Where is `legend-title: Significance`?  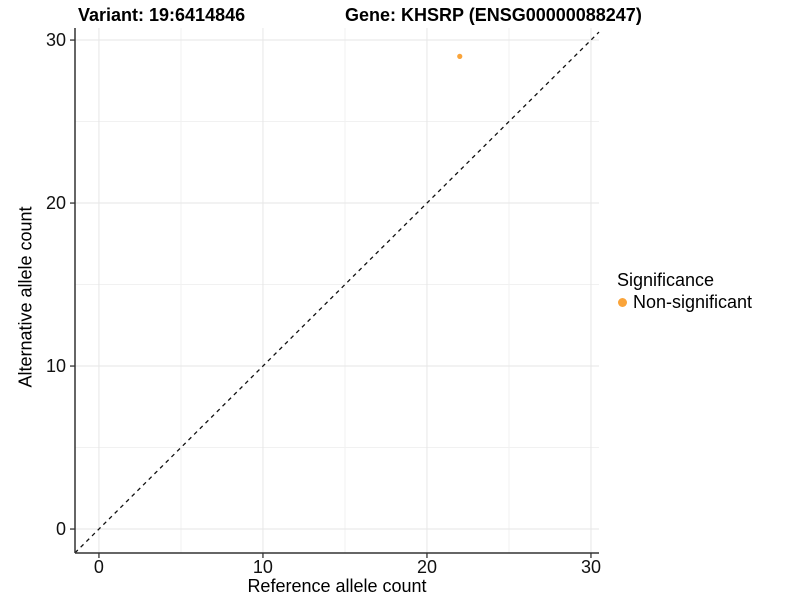
legend-title: Significance is located at coordinates (666, 280).